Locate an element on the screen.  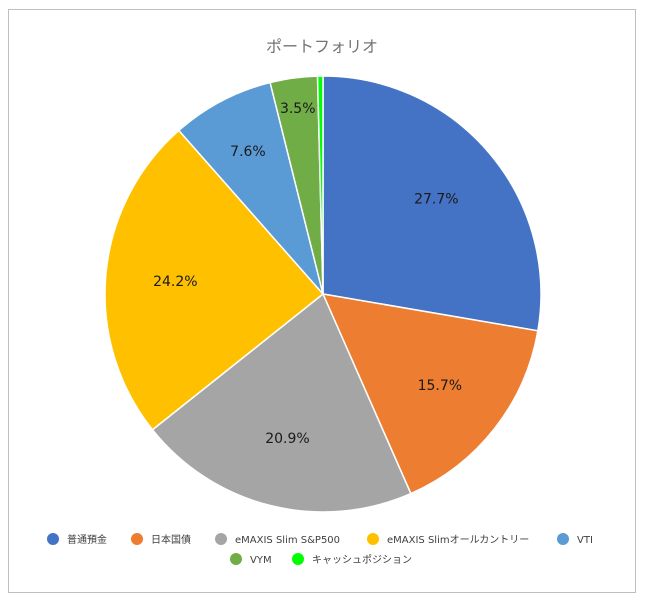
data-label-2: 20.9% is located at coordinates (287, 439).